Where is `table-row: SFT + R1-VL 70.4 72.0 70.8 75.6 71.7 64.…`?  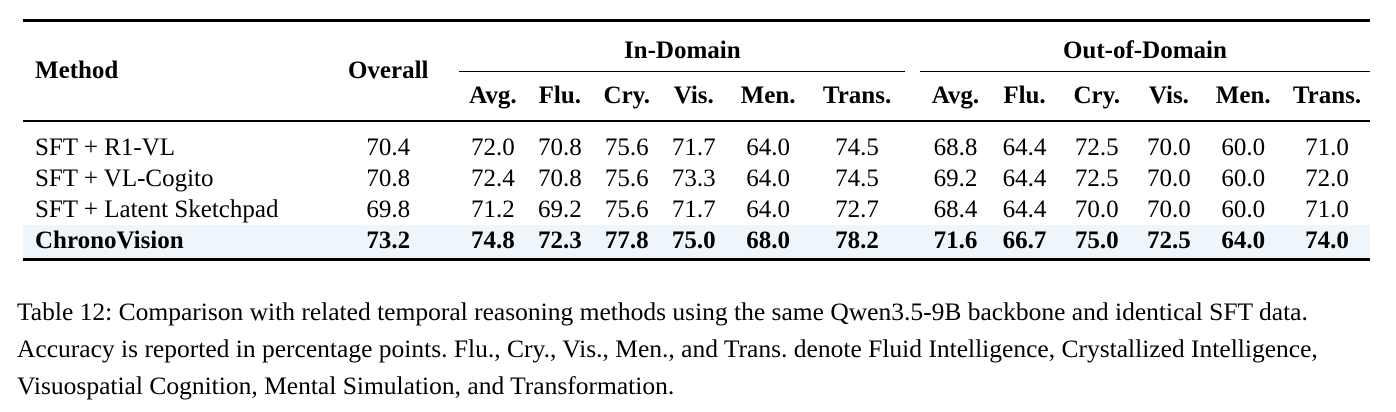 table-row: SFT + R1-VL 70.4 72.0 70.8 75.6 71.7 64.… is located at coordinates (696, 142).